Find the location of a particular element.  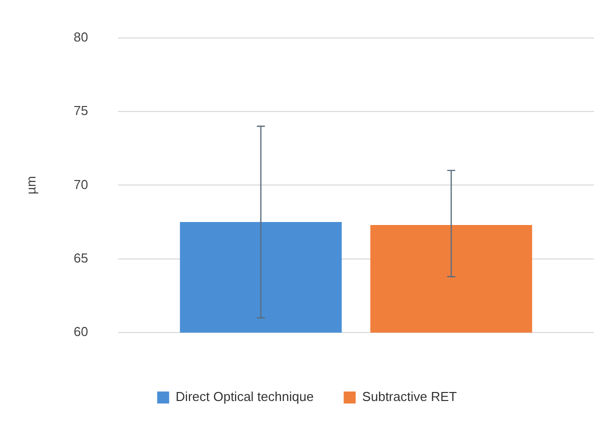

y-tick-label: 60 is located at coordinates (81, 332).